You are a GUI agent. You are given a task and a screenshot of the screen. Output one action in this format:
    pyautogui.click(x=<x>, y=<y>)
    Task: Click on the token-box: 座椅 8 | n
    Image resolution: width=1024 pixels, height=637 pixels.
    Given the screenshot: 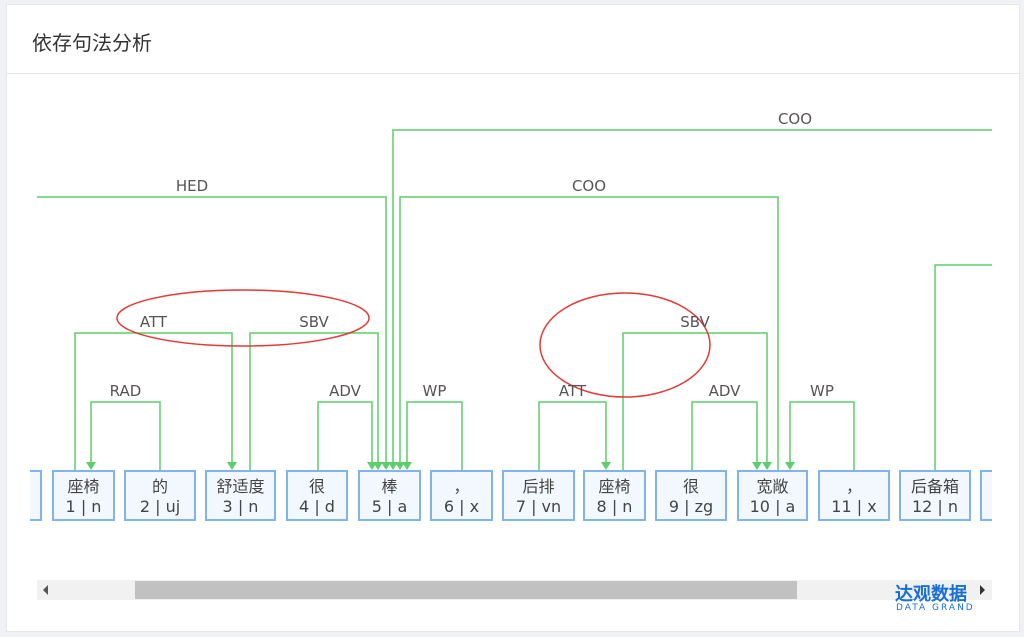 What is the action you would take?
    pyautogui.click(x=614, y=495)
    